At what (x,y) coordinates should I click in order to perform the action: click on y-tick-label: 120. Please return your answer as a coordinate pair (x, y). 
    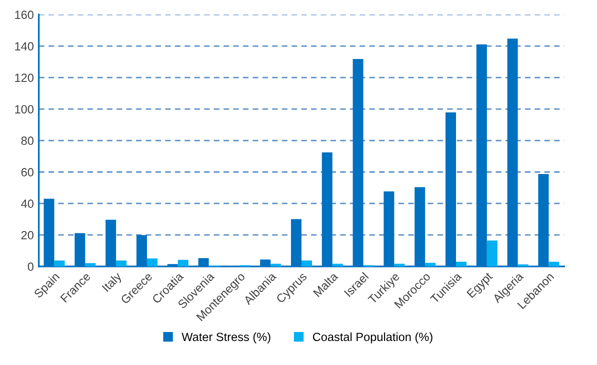
    Looking at the image, I should click on (24, 78).